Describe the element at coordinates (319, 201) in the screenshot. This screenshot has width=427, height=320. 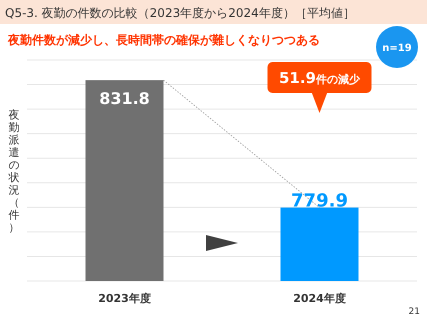
I see `data-label: 779.9` at that location.